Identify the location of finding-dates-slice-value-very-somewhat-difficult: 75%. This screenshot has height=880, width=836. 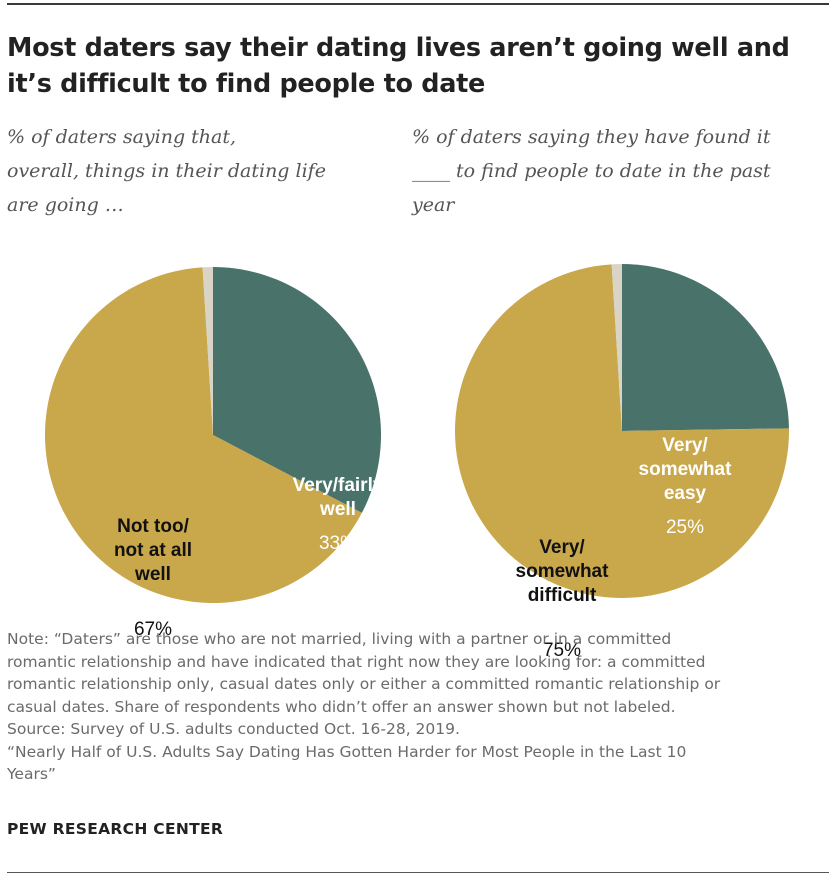
(562, 650).